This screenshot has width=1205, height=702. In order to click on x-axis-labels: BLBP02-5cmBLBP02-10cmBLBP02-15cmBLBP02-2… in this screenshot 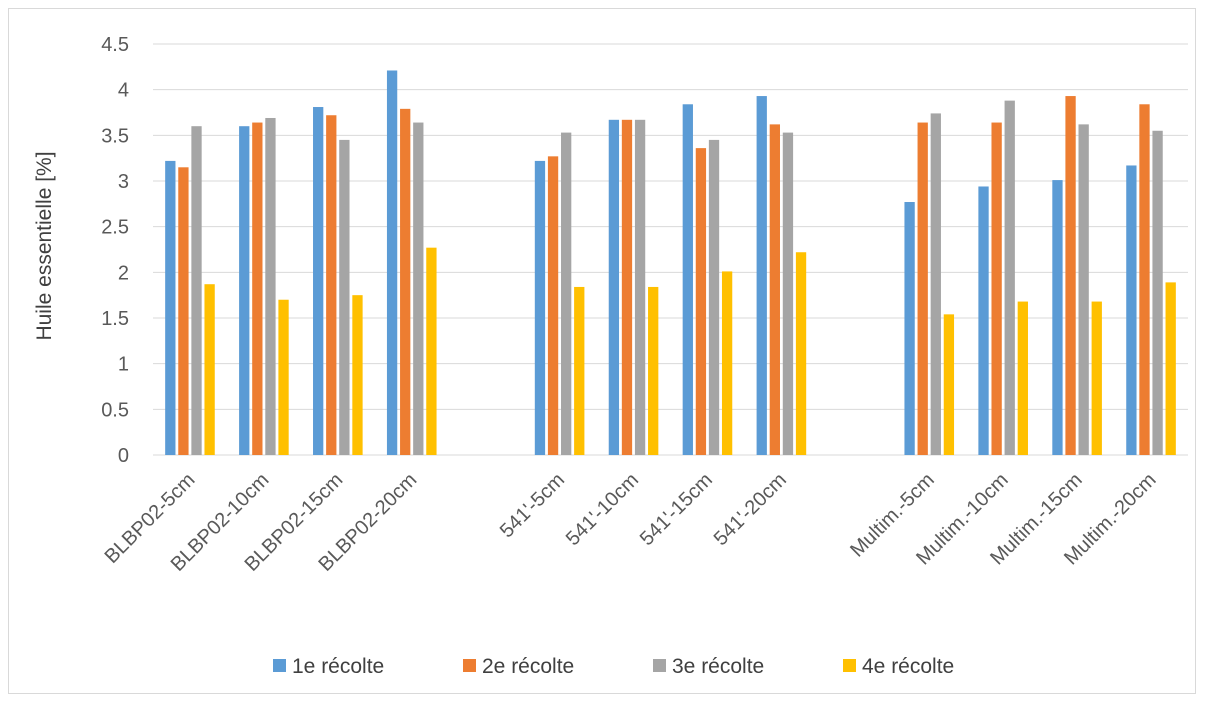, I will do `click(631, 522)`.